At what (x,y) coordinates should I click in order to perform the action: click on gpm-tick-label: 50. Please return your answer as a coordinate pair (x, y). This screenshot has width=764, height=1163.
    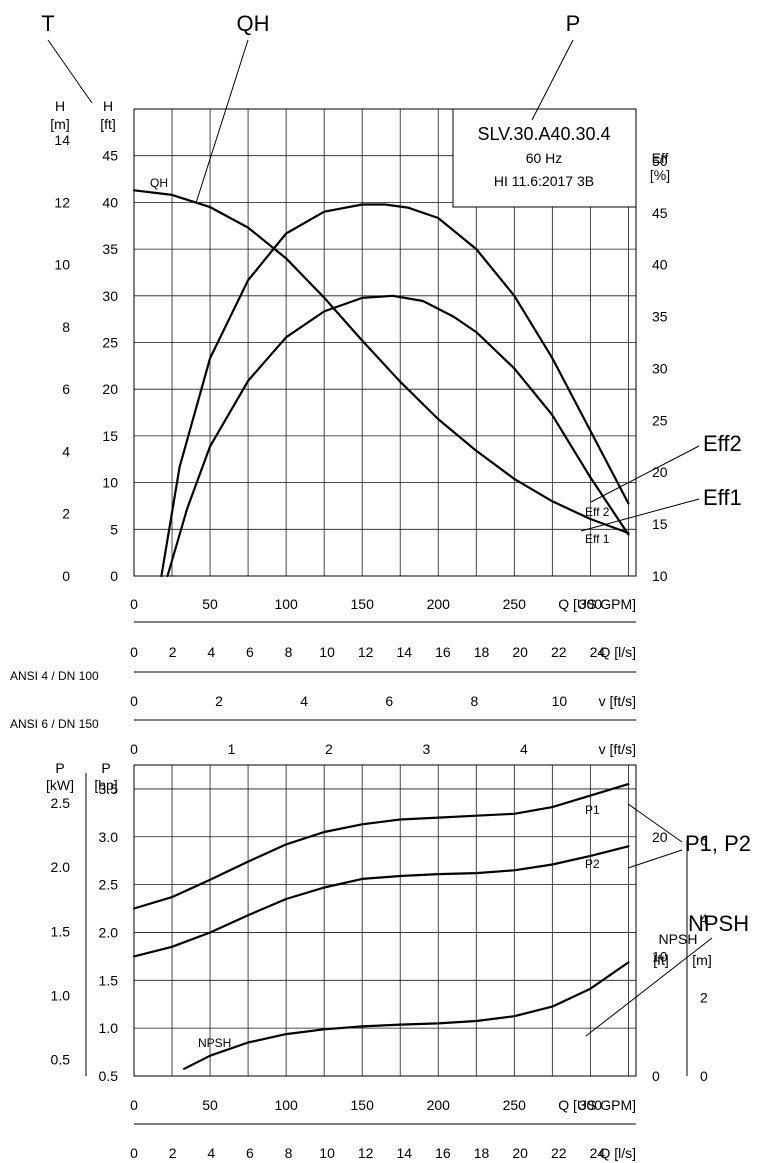
    Looking at the image, I should click on (210, 604).